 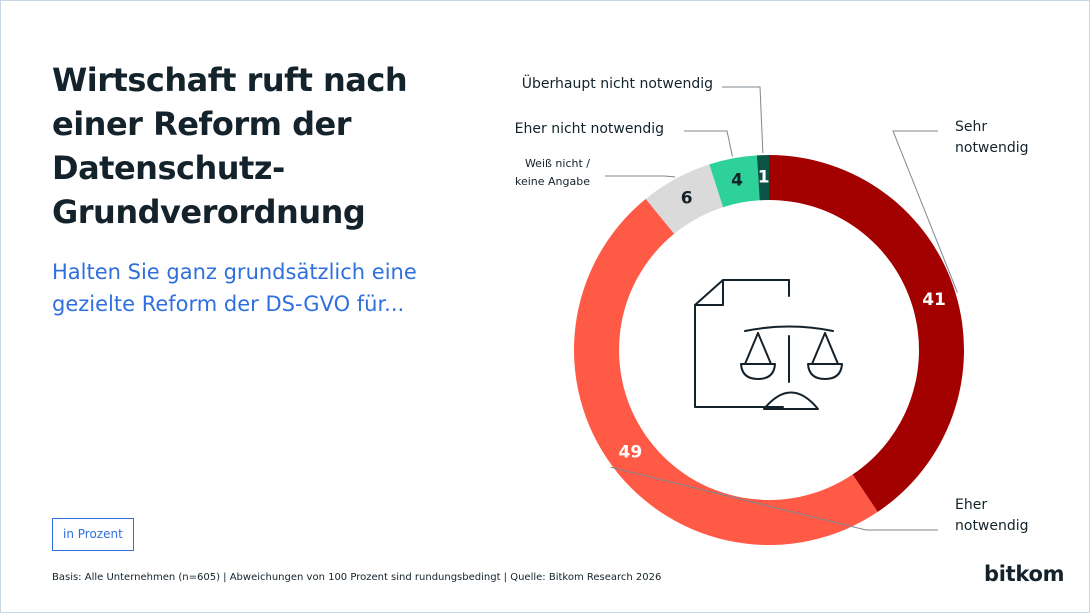 I want to click on brand-logo: bitkom, so click(x=1024, y=574).